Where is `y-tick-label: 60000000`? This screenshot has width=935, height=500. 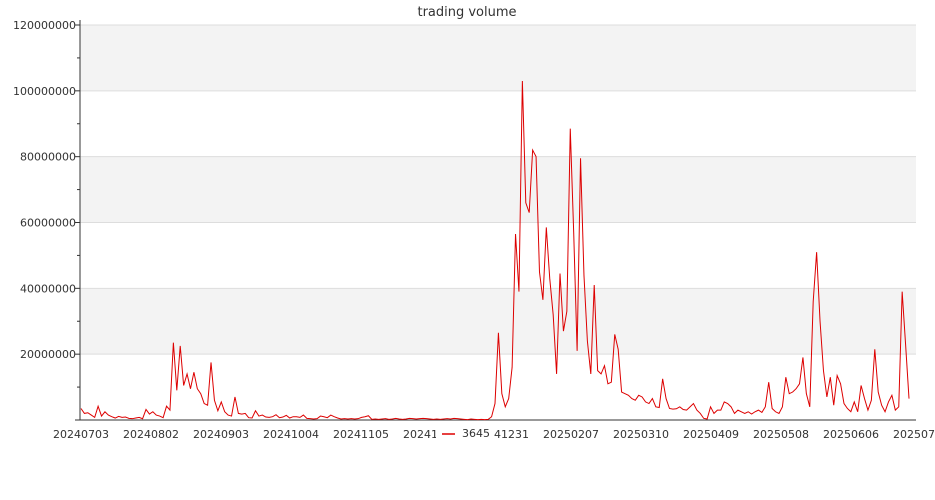
y-tick-label: 60000000 is located at coordinates (48, 223).